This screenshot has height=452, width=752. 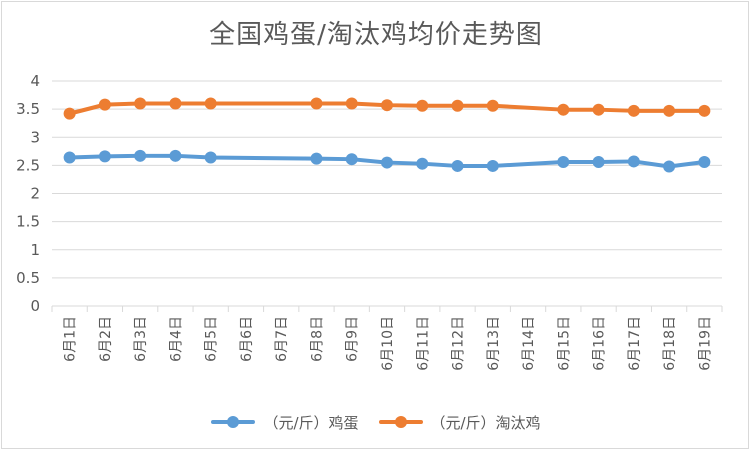 I want to click on legend-item-spent-hens: （元/斤）淘汰鸡, so click(x=459, y=422).